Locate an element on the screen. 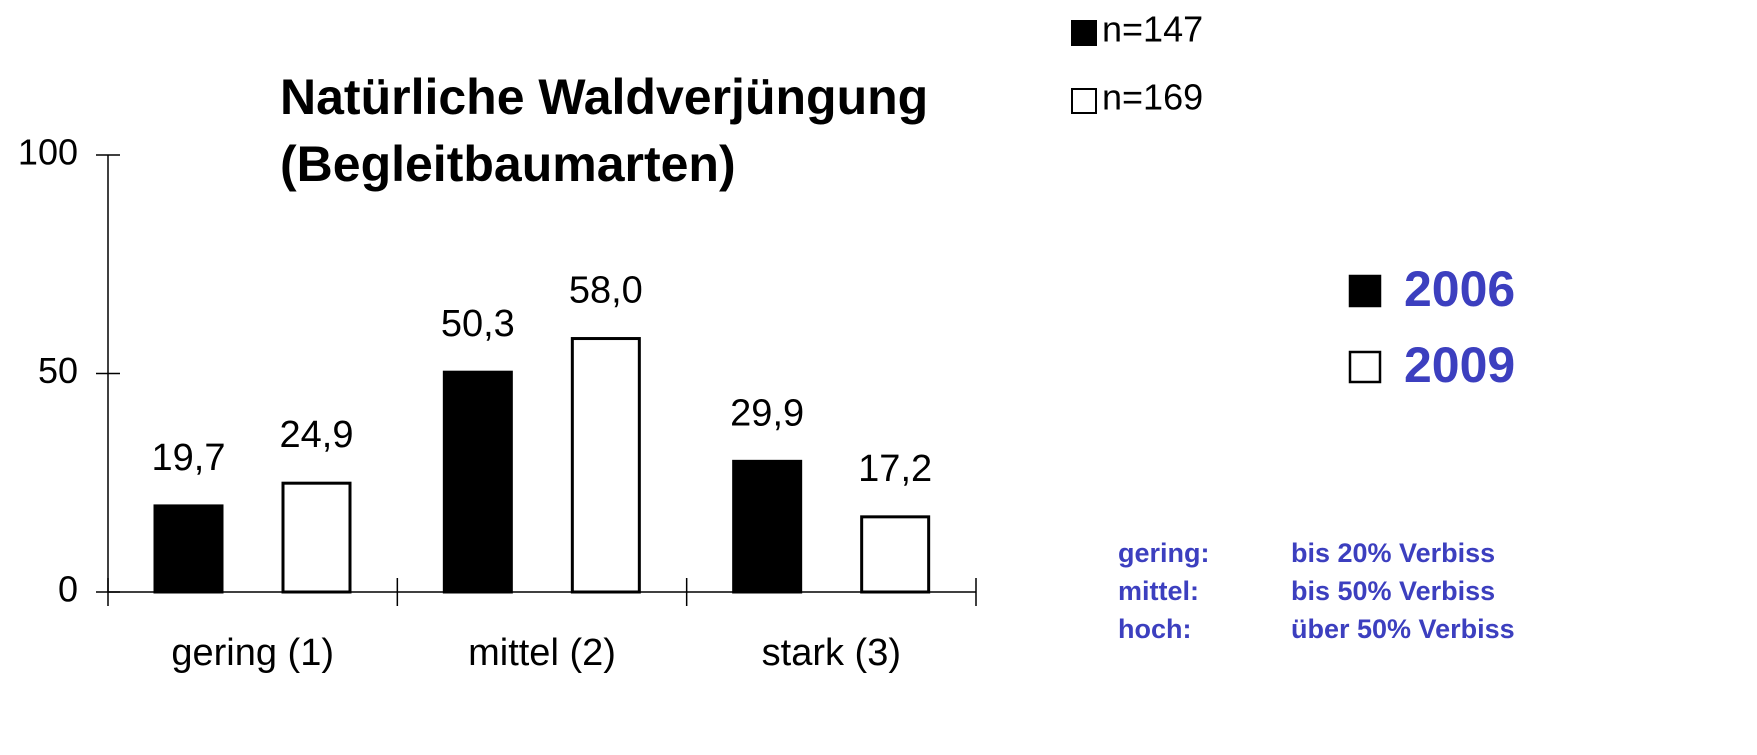  y-tick-label: 0 is located at coordinates (68, 589).